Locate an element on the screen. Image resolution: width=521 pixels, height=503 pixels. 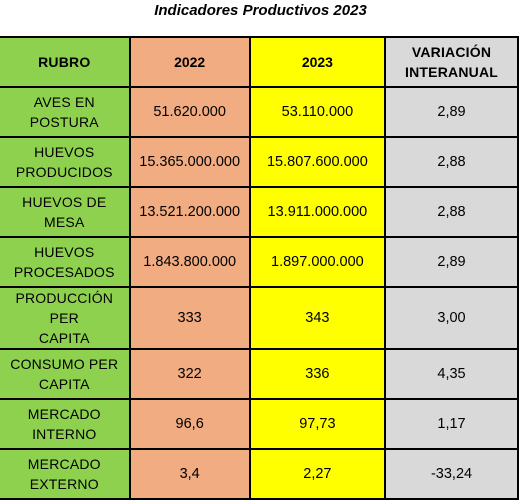
variation-cell: 4,35 is located at coordinates (451, 374).